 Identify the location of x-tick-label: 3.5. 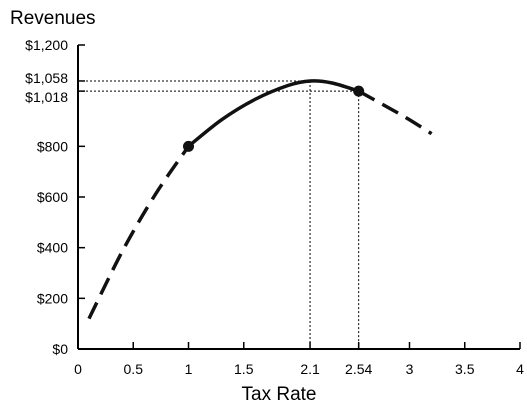
(465, 369).